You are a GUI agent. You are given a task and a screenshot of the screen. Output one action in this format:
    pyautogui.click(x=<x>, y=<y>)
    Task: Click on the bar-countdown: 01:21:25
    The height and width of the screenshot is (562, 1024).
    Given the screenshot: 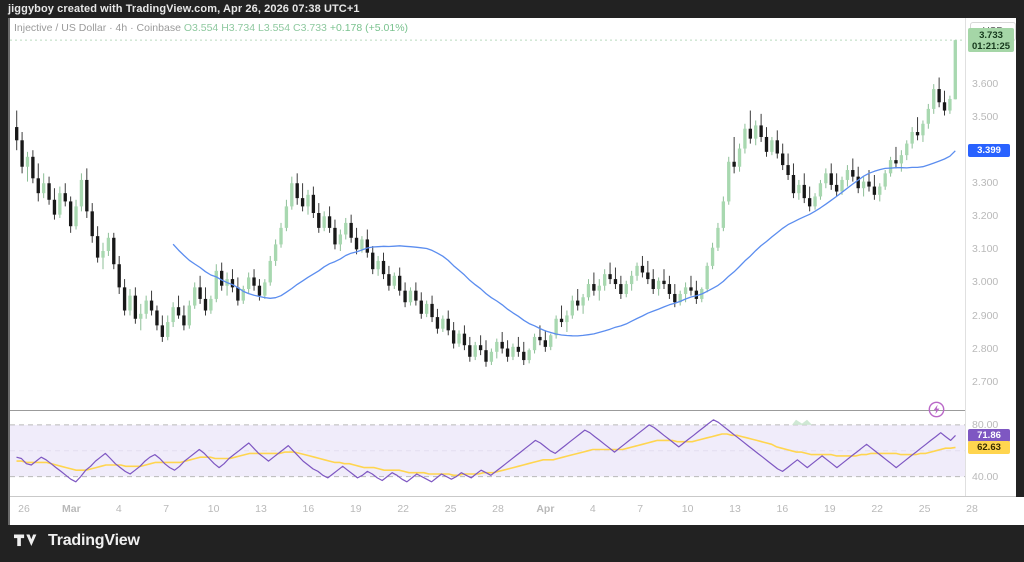 What is the action you would take?
    pyautogui.click(x=991, y=46)
    